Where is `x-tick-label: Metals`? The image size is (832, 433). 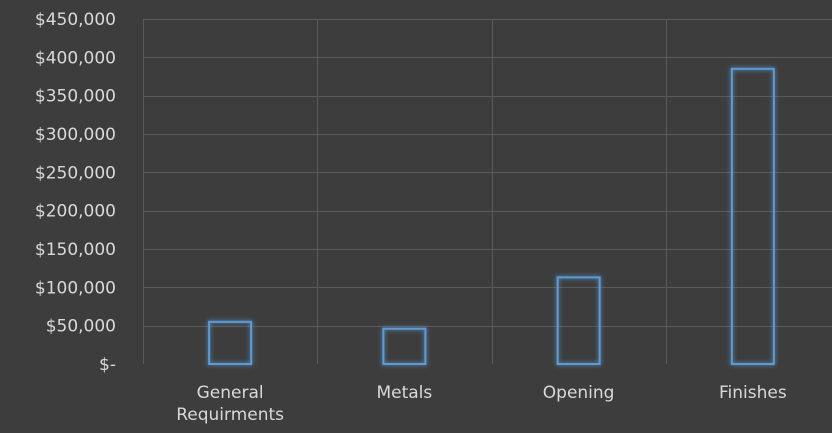
x-tick-label: Metals is located at coordinates (404, 393).